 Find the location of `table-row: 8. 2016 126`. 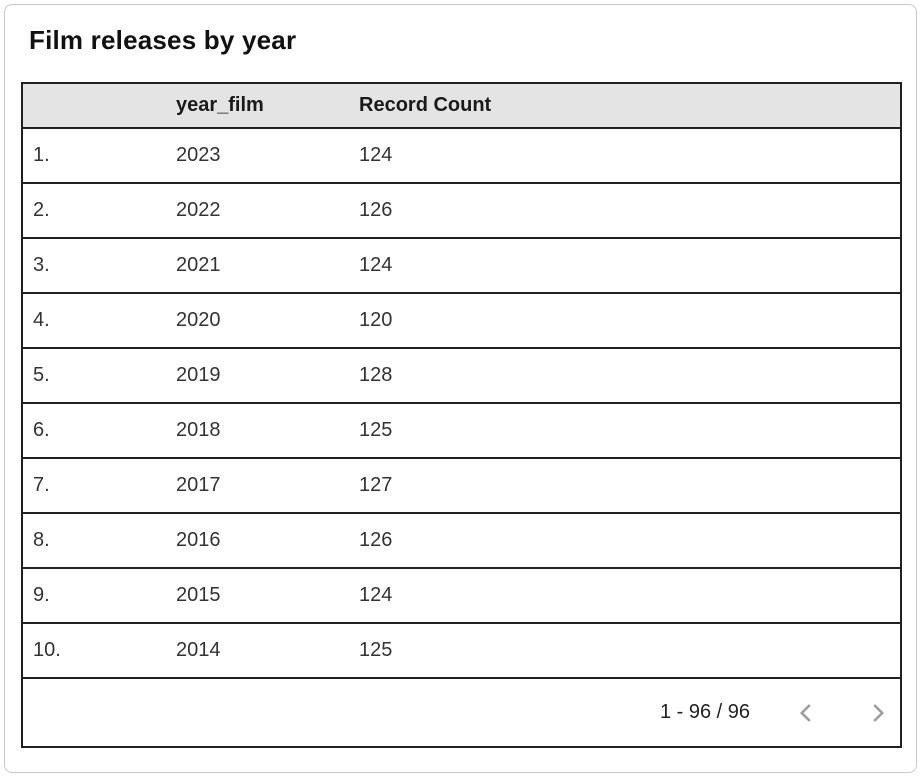

table-row: 8. 2016 126 is located at coordinates (461, 541).